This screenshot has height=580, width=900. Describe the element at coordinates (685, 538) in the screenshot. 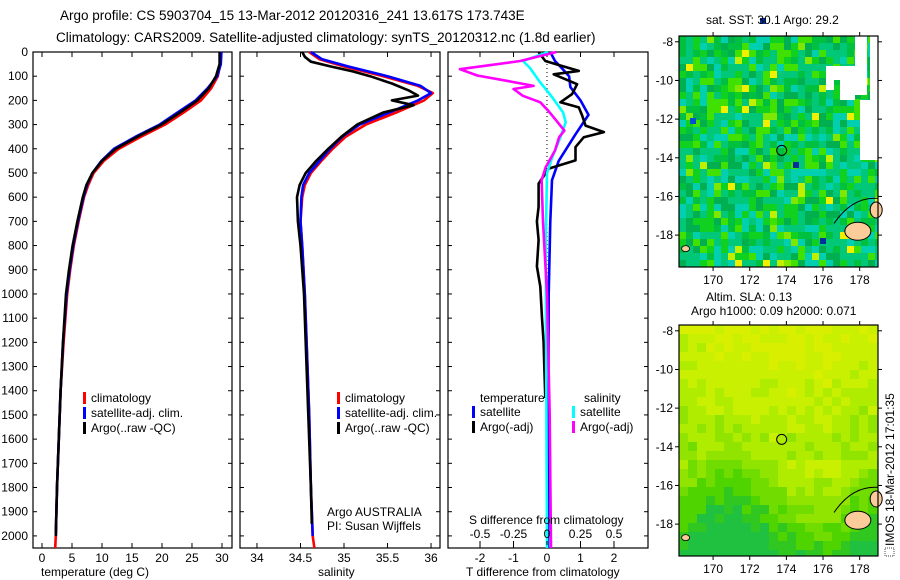

I see `vanuatu-land` at that location.